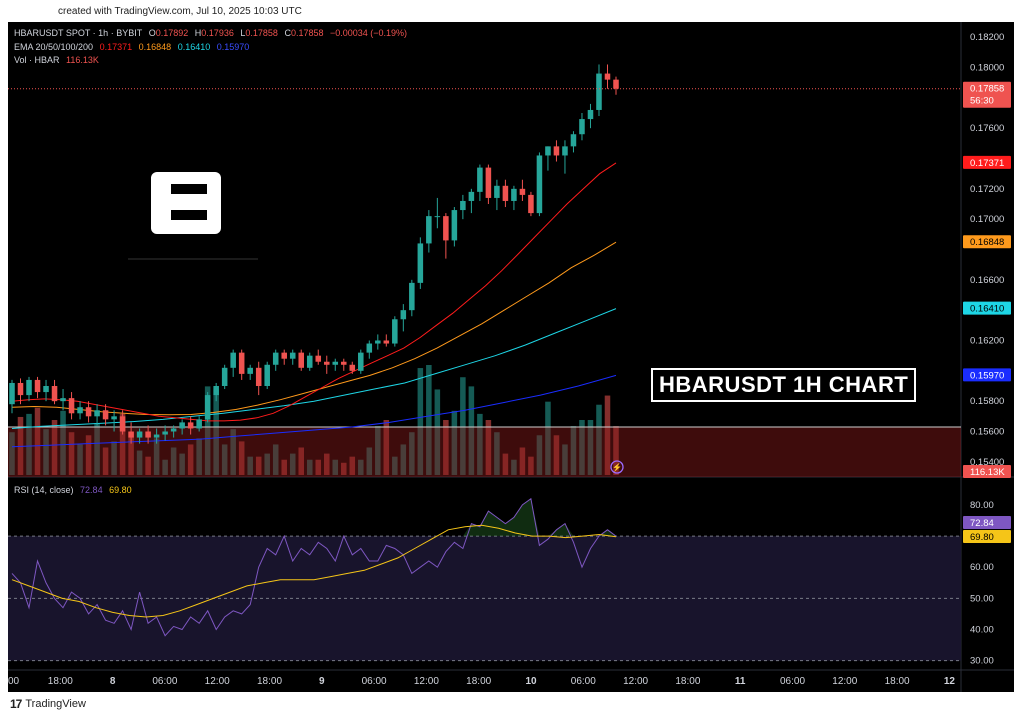 The image size is (1024, 717). Describe the element at coordinates (155, 47) in the screenshot. I see `legend-ema50: 0.16848` at that location.